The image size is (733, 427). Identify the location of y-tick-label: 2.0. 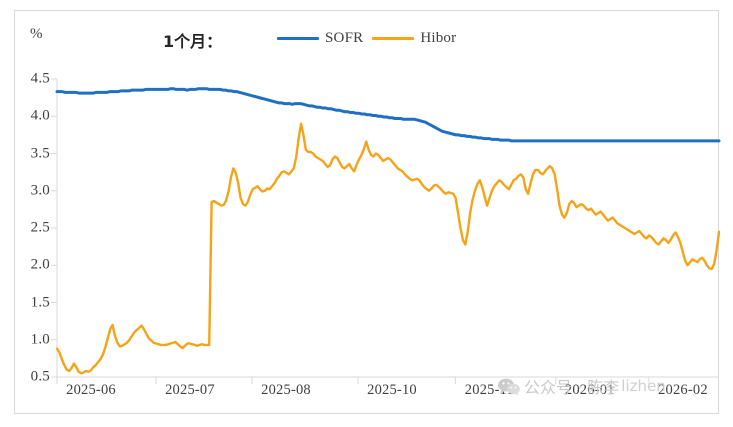
(40, 264).